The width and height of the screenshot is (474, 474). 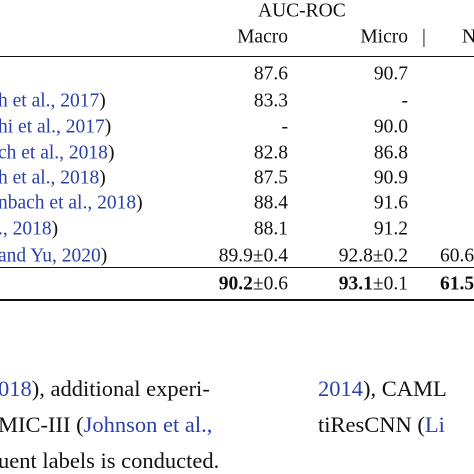 I want to click on text: 87.5, so click(x=270, y=178).